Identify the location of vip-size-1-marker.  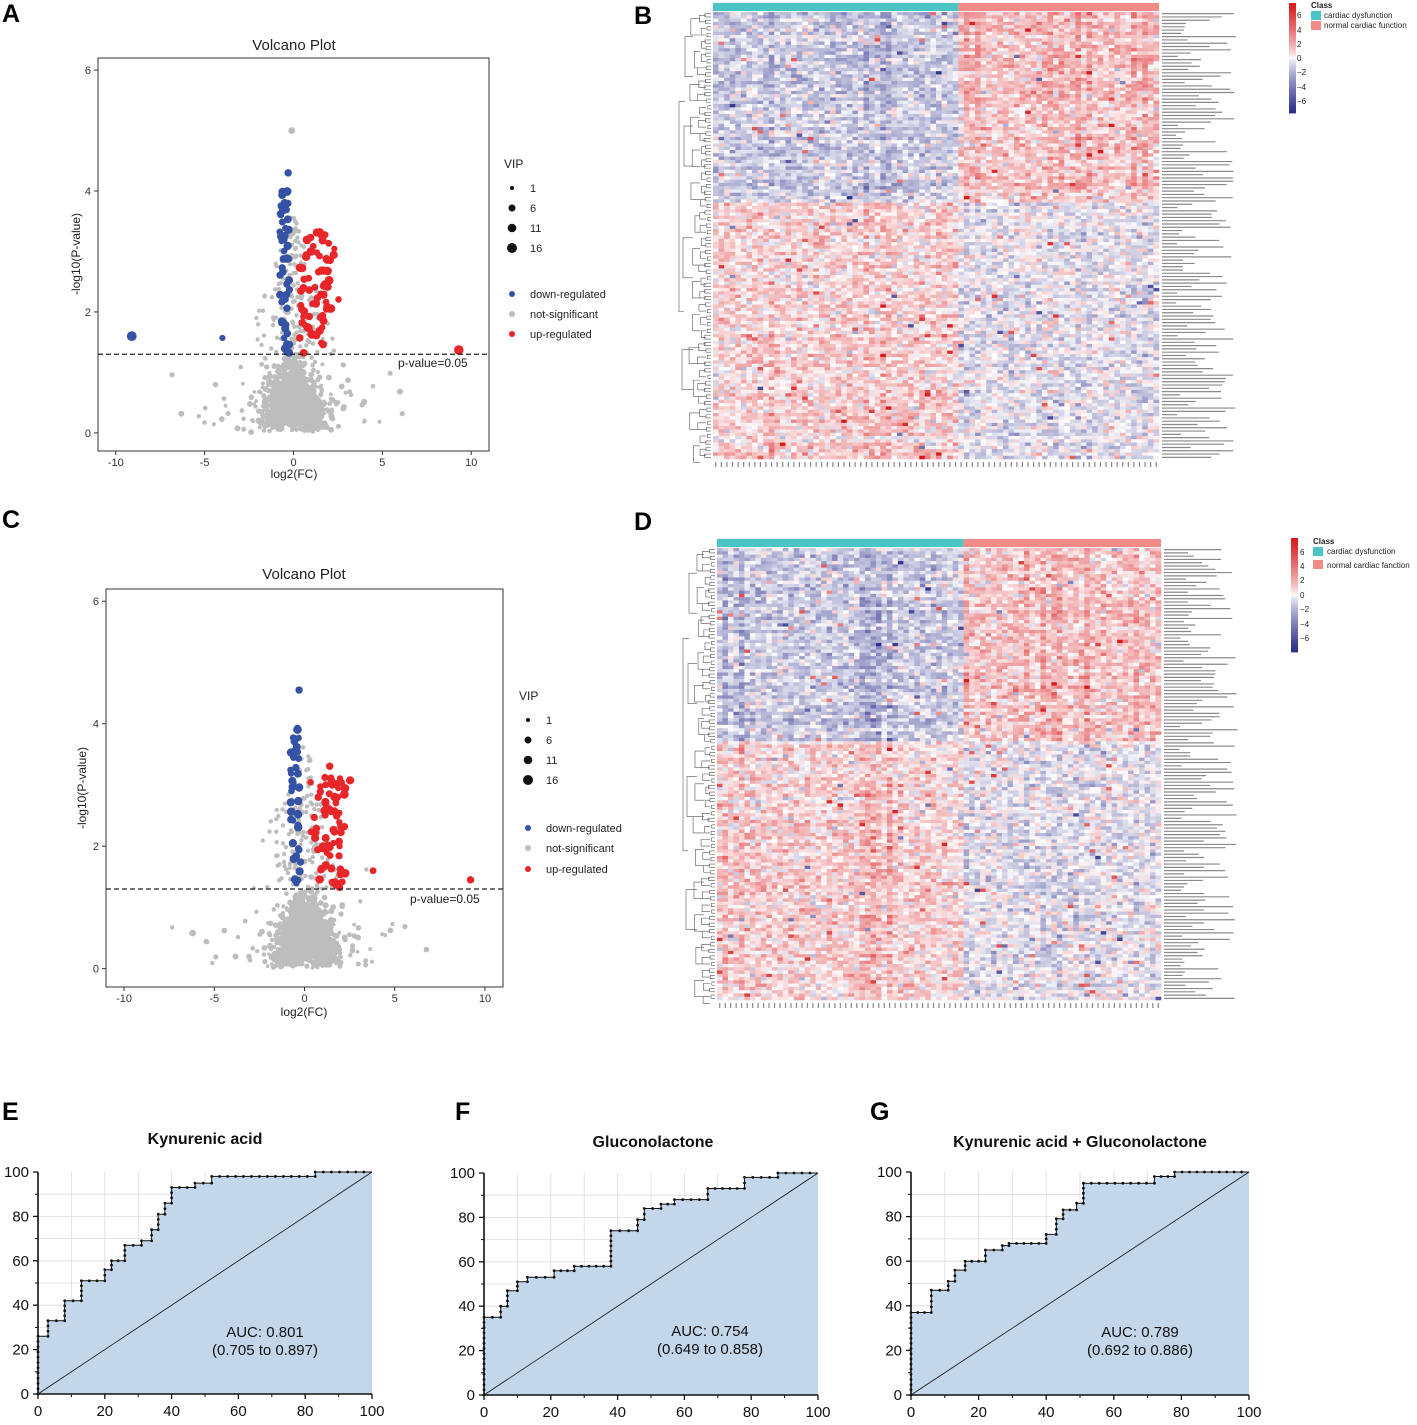
(512, 188).